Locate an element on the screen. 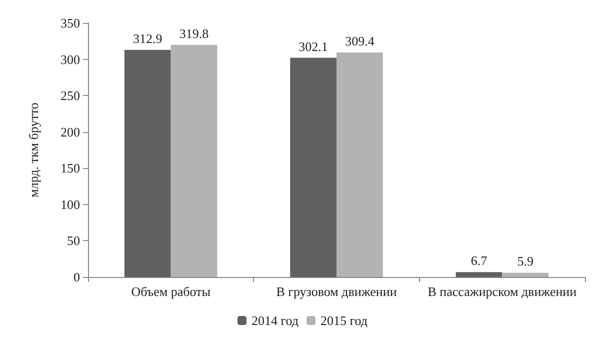 The width and height of the screenshot is (605, 340). y-tick-label: 150 is located at coordinates (70, 168).